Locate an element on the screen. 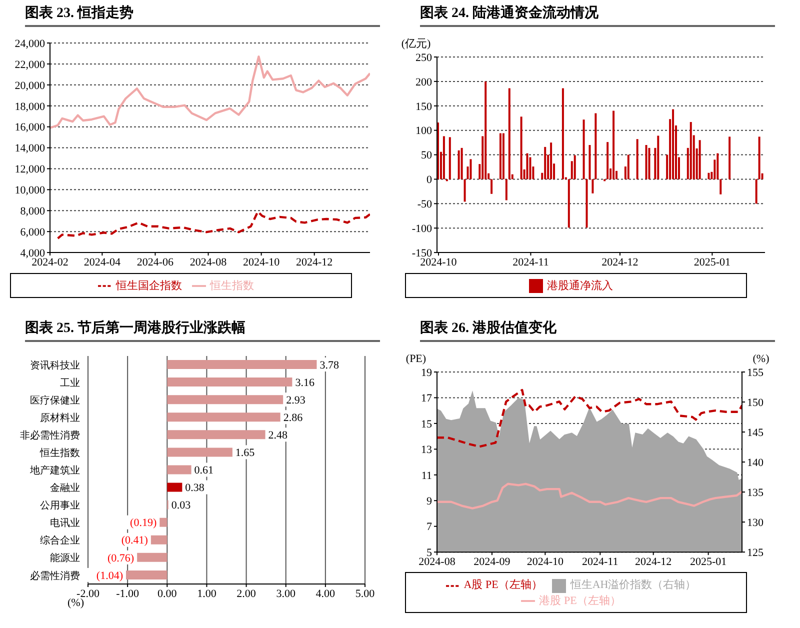 The image size is (800, 628). y-tick-label: 12,000 is located at coordinates (30, 170).